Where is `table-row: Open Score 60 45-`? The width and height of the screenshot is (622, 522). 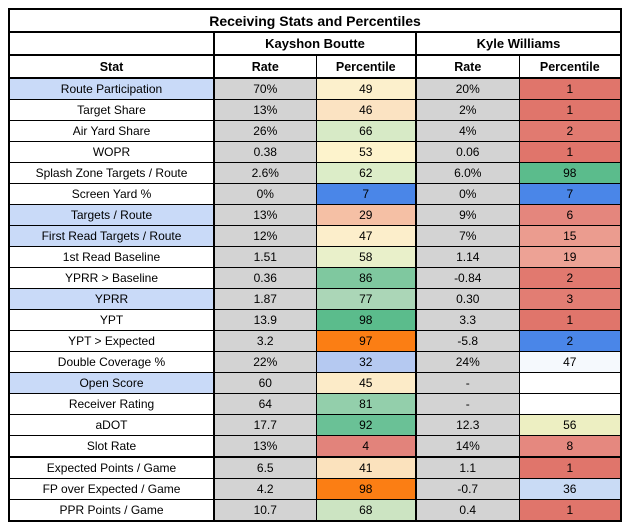 table-row: Open Score 60 45- is located at coordinates (315, 383).